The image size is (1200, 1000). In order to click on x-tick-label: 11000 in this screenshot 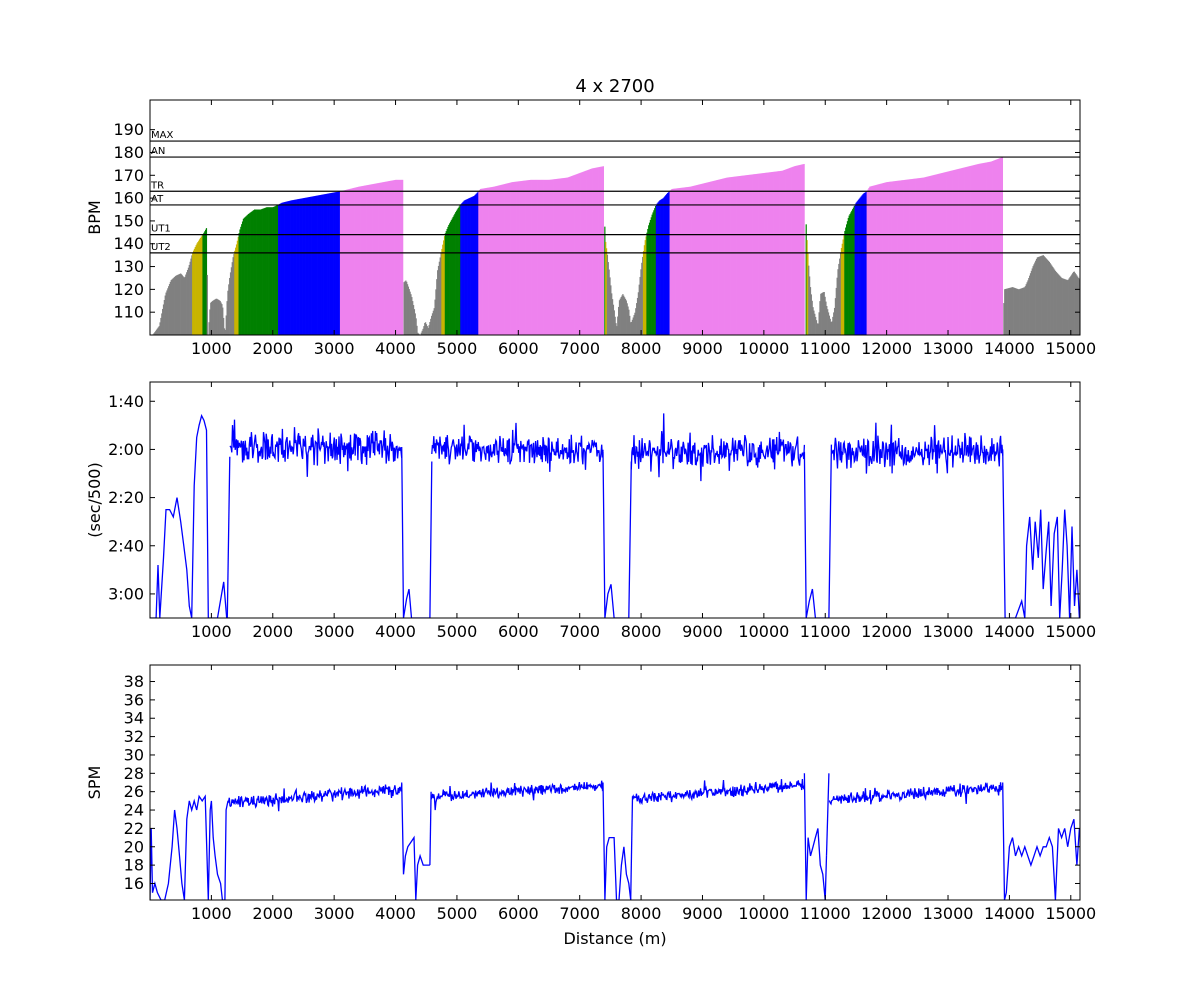, I will do `click(825, 348)`.